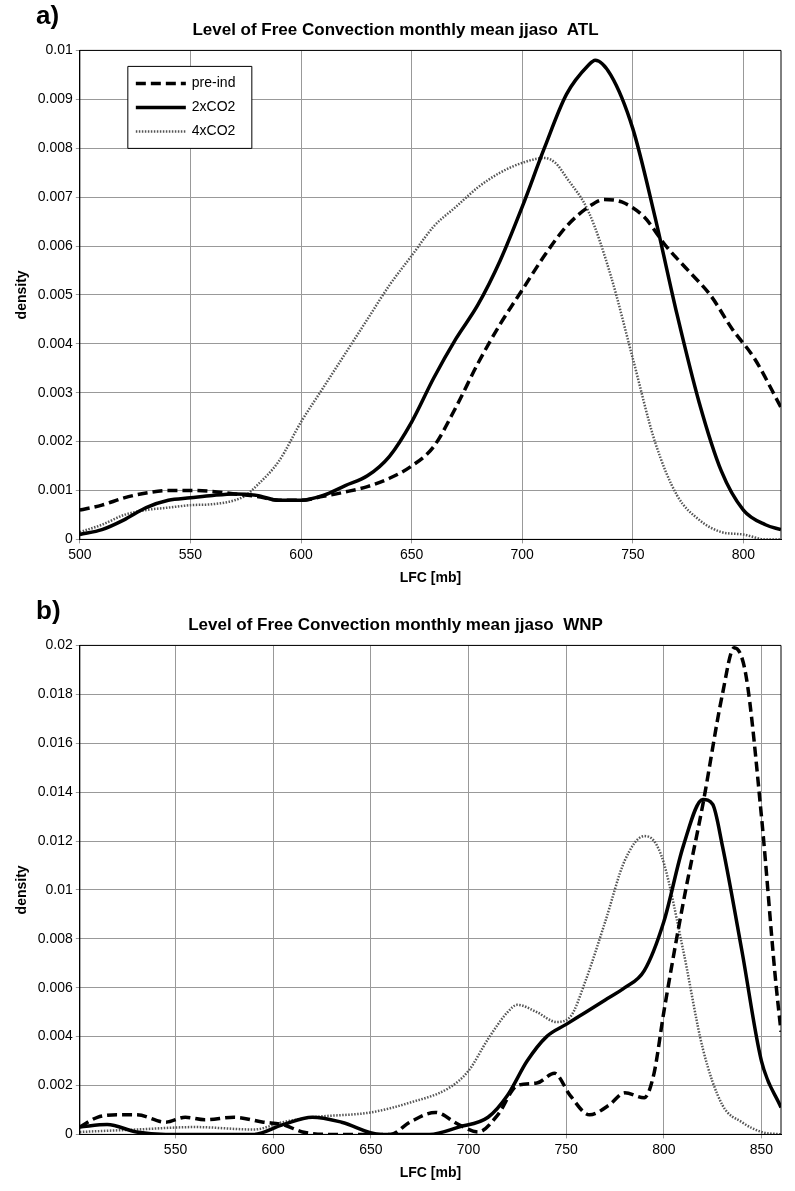 This screenshot has width=795, height=1191. What do you see at coordinates (213, 82) in the screenshot?
I see `legend-label: pre-ind` at bounding box center [213, 82].